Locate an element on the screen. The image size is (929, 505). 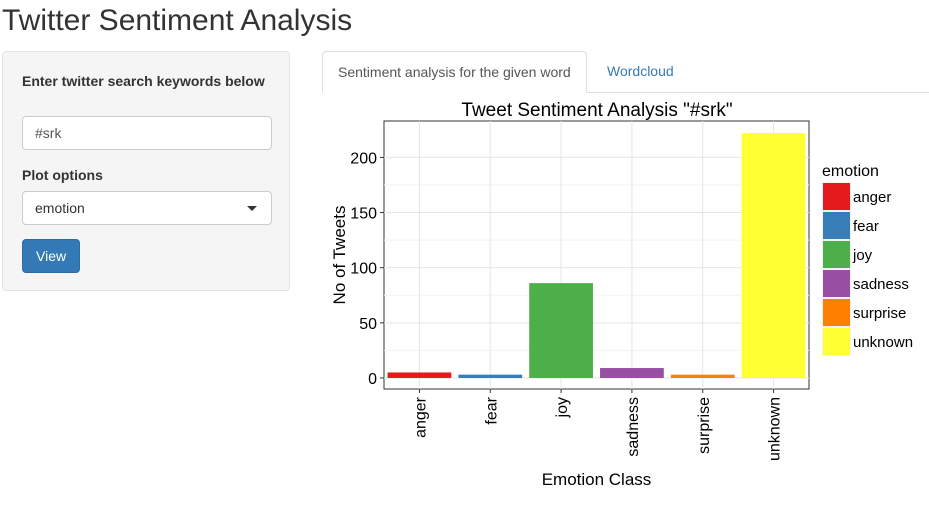
y-tick-label: 200 is located at coordinates (363, 158).